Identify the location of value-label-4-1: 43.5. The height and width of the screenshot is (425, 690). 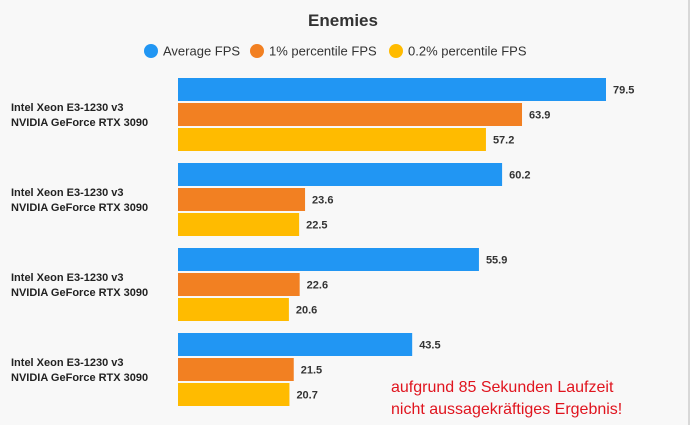
(429, 346).